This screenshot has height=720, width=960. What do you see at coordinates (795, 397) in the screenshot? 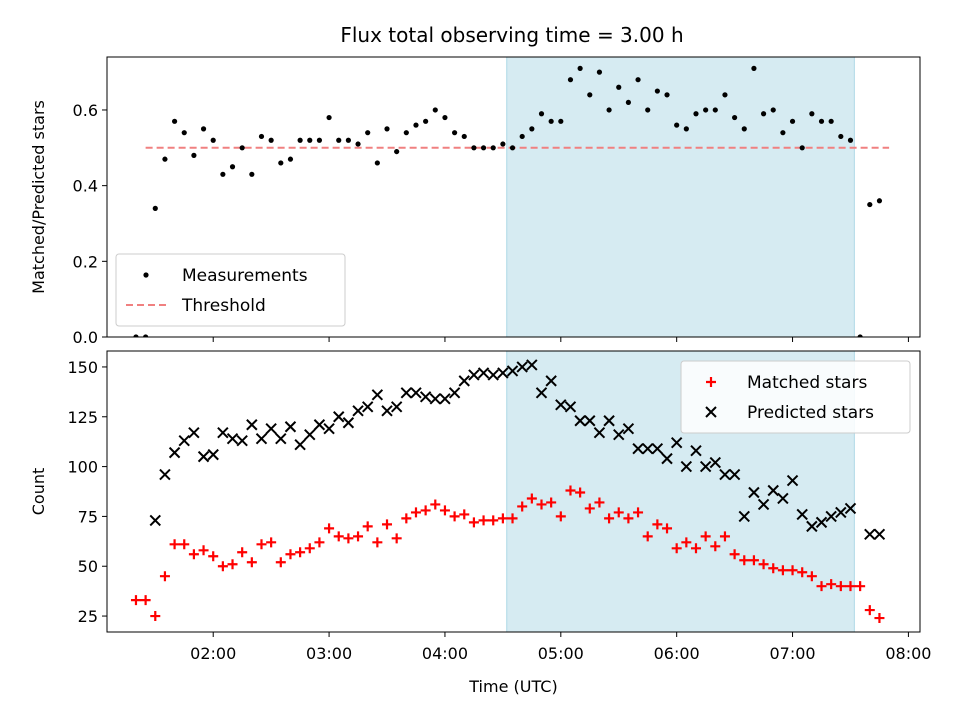
I see `legend: Matched stars Predicted stars` at bounding box center [795, 397].